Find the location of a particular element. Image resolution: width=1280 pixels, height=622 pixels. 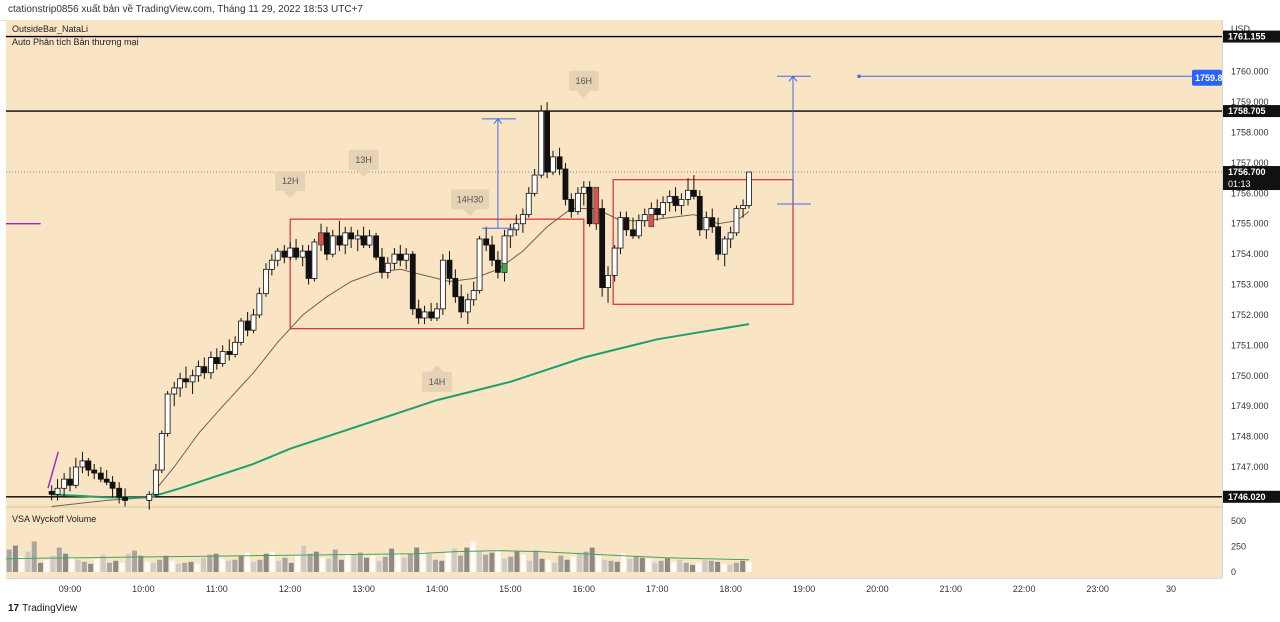

purple-diagonal is located at coordinates (53, 470).